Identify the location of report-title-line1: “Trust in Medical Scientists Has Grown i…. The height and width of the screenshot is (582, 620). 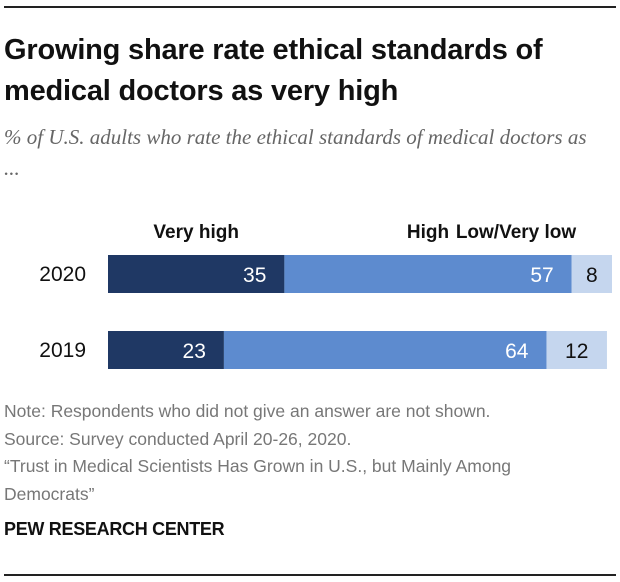
(258, 466).